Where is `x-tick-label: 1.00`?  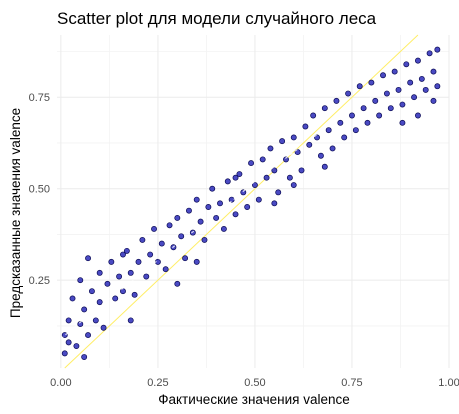
x-tick-label: 1.00 is located at coordinates (448, 383).